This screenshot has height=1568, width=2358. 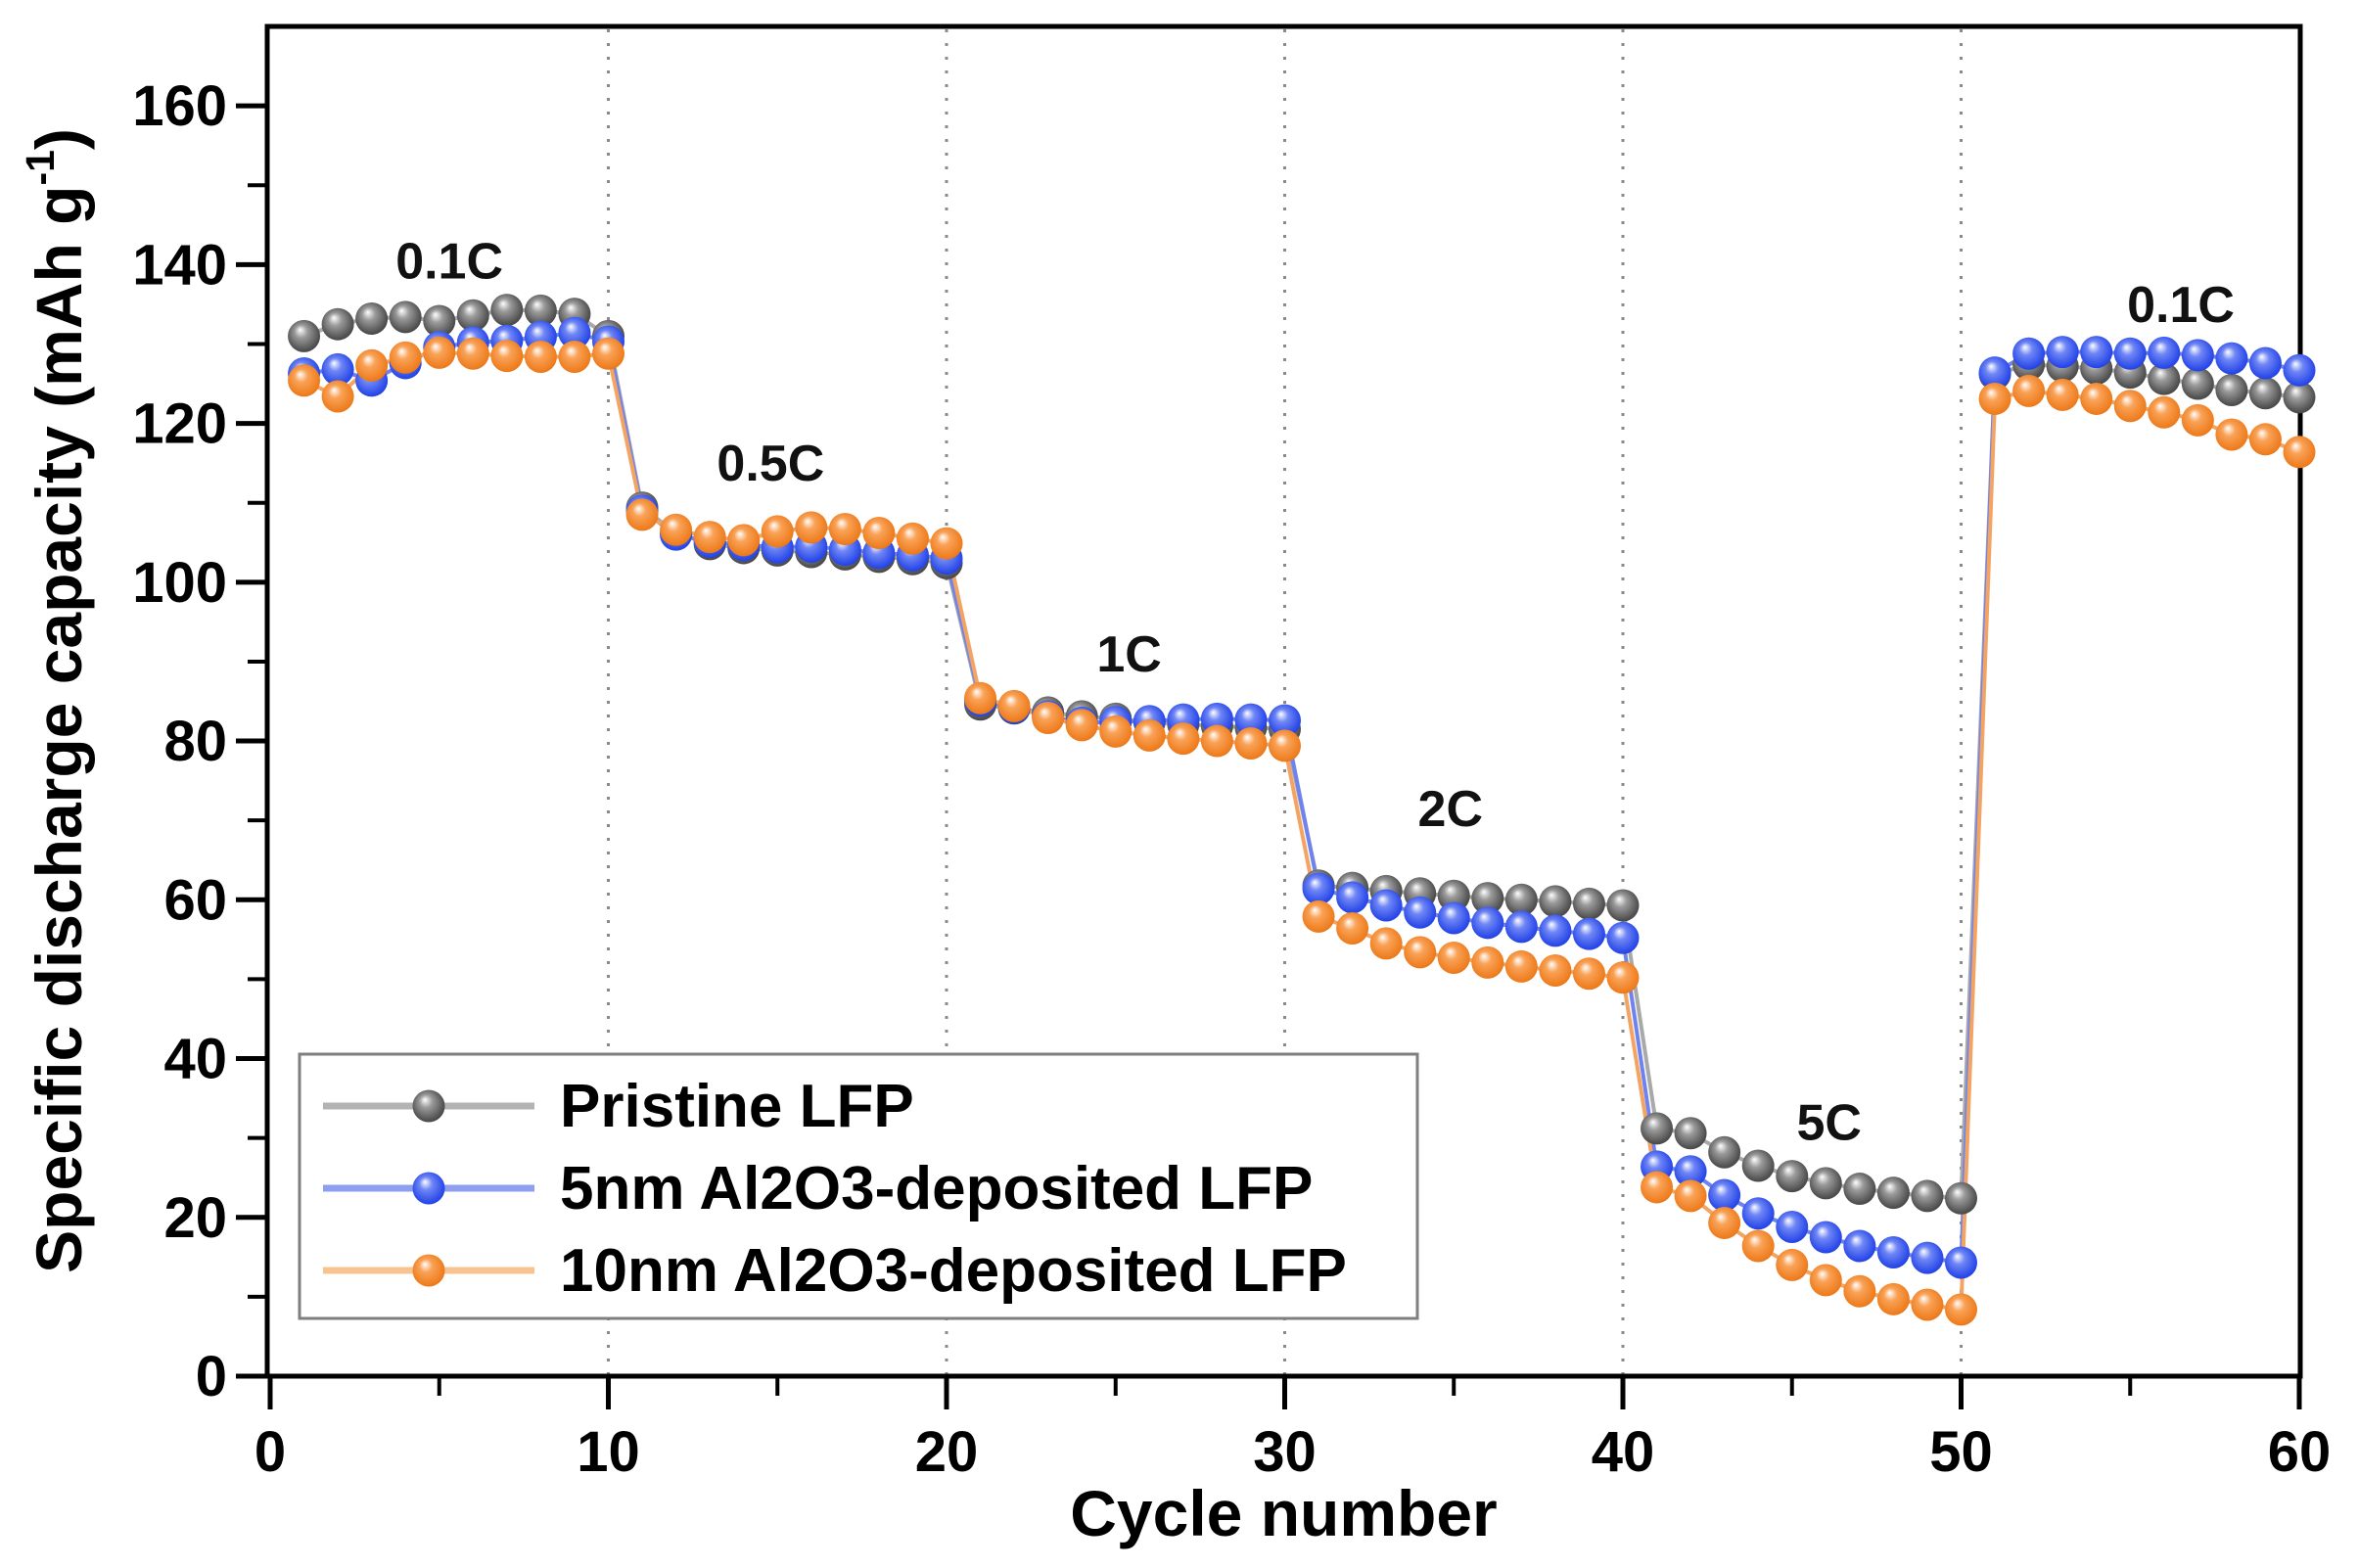 I want to click on x-tick-label: 0, so click(x=270, y=1452).